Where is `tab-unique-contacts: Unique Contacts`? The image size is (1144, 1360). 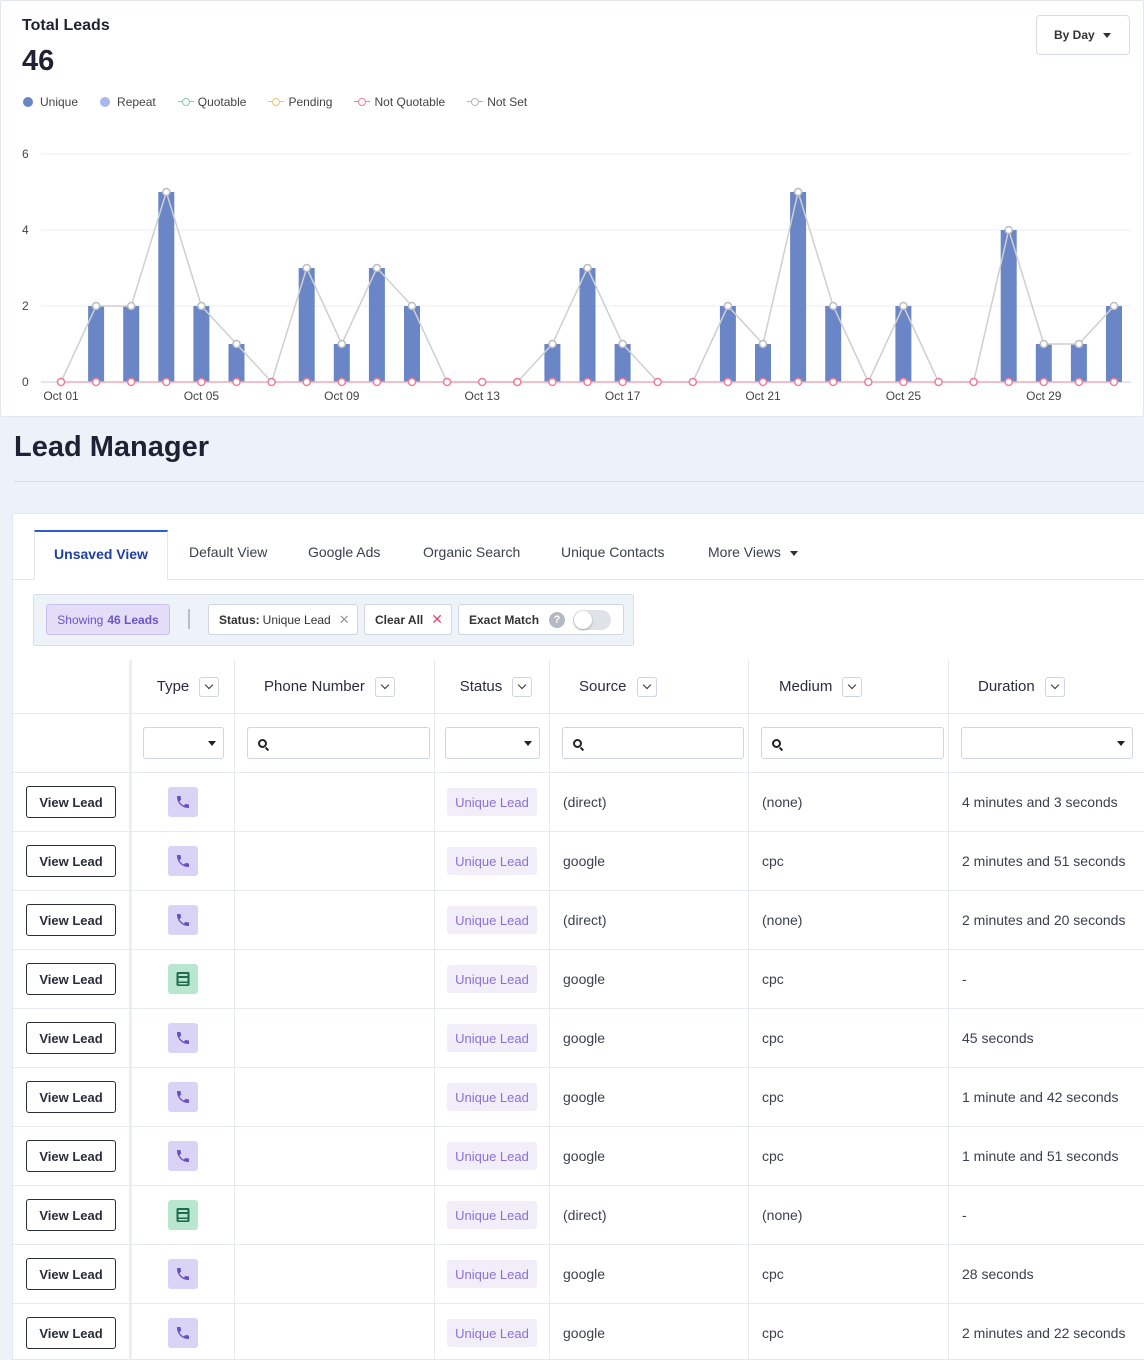
tab-unique-contacts: Unique Contacts is located at coordinates (613, 552).